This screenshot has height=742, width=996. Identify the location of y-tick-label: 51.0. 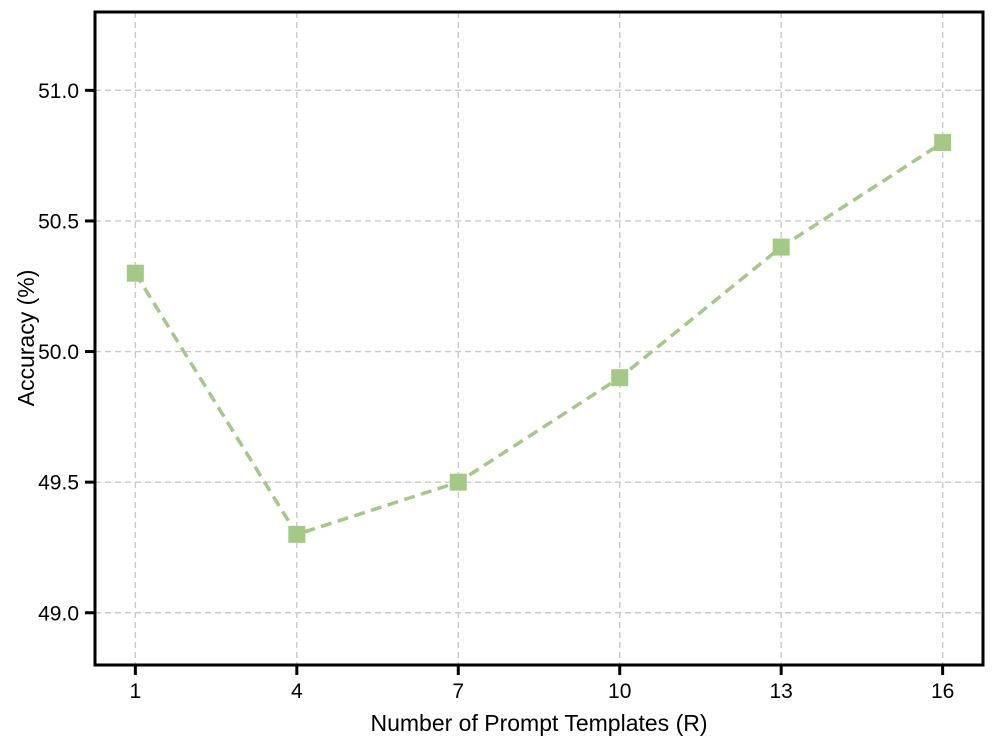
(58, 91).